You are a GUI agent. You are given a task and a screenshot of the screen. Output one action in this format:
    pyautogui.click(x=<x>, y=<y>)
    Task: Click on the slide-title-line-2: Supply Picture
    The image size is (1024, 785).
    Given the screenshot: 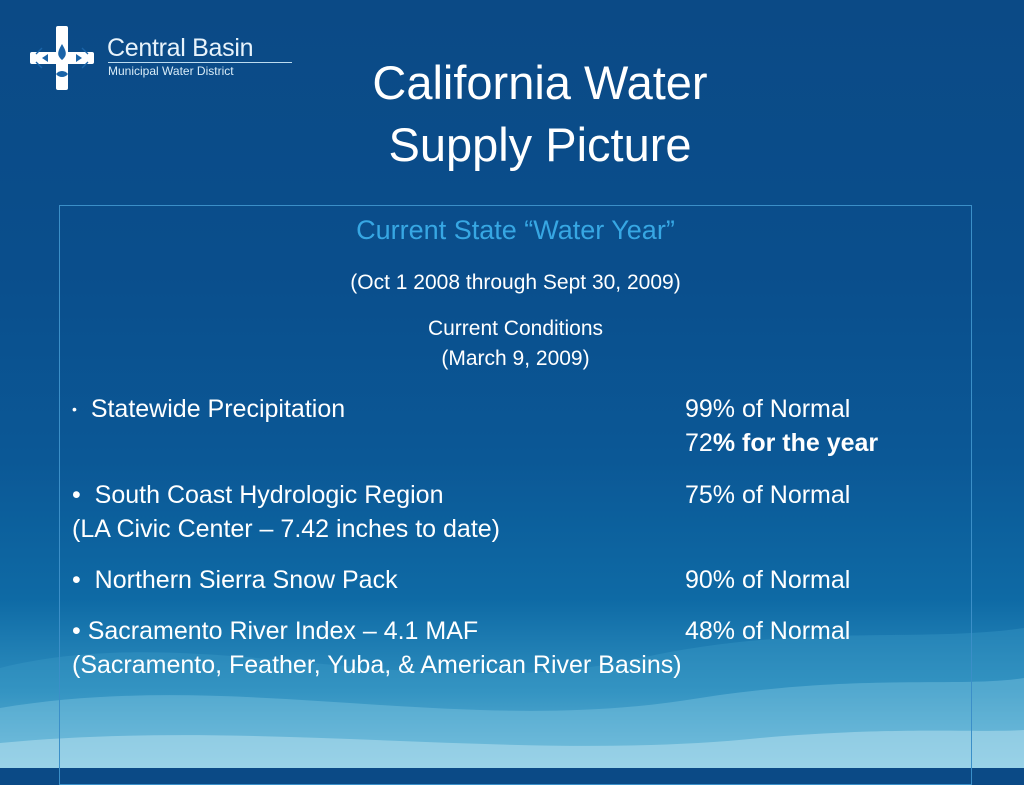 What is the action you would take?
    pyautogui.click(x=540, y=144)
    